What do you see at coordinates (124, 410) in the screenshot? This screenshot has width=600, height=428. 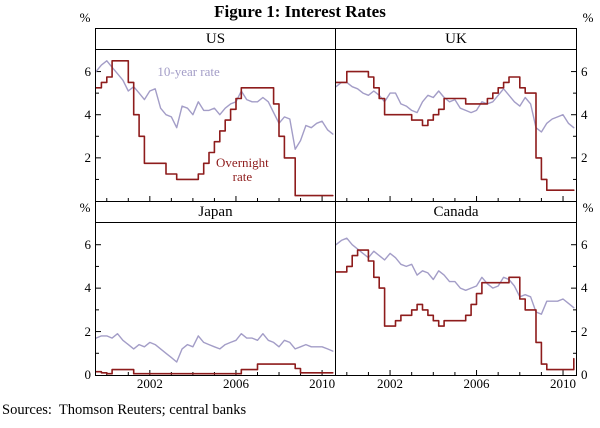 I see `sources-note: Sources: Thomson Reuters; central banks` at bounding box center [124, 410].